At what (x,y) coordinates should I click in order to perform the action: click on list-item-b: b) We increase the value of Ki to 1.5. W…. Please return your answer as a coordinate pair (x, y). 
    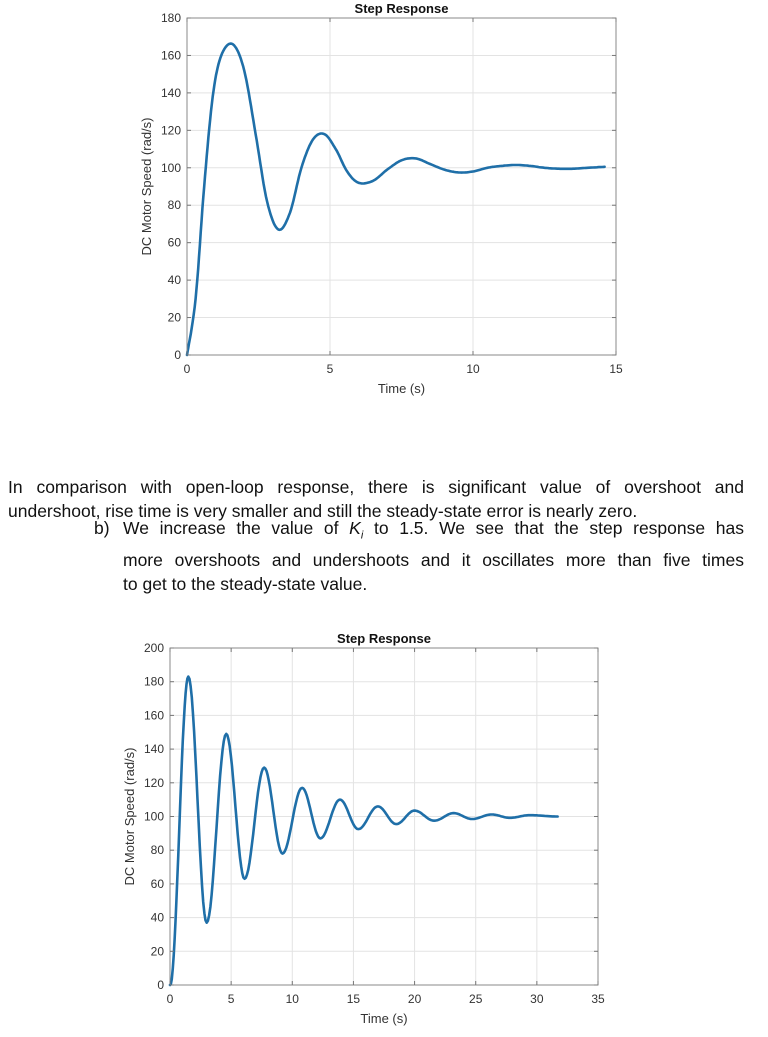
    Looking at the image, I should click on (419, 556).